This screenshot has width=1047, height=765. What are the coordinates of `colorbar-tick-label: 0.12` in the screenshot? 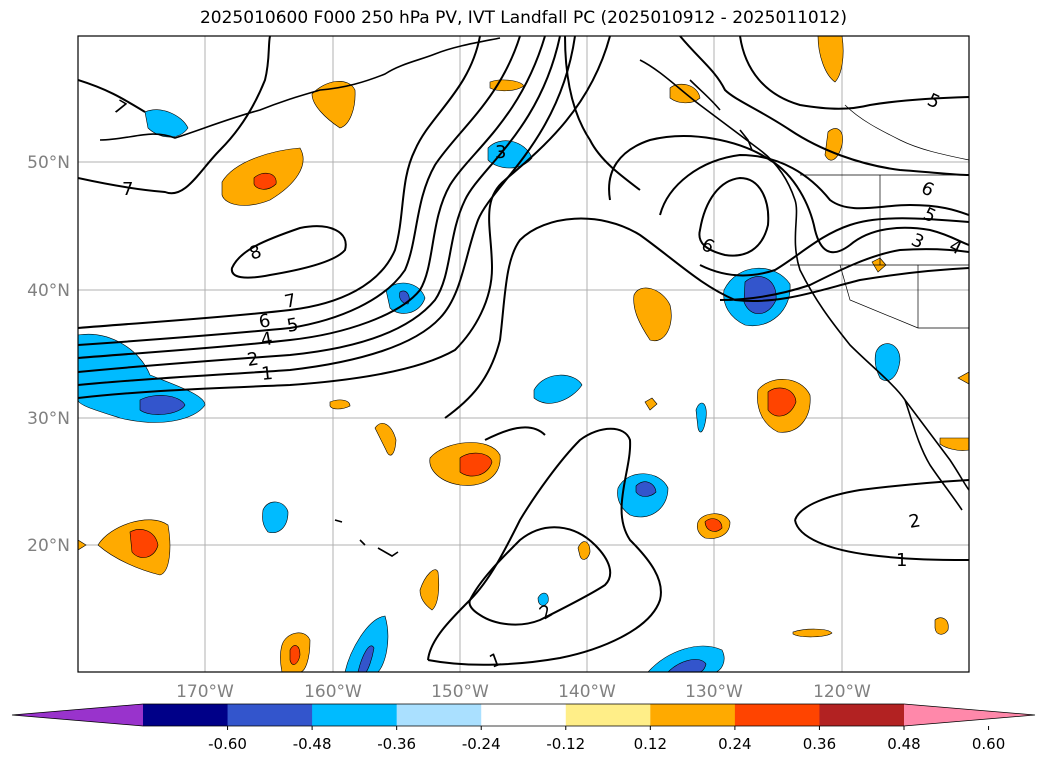 It's located at (650, 744).